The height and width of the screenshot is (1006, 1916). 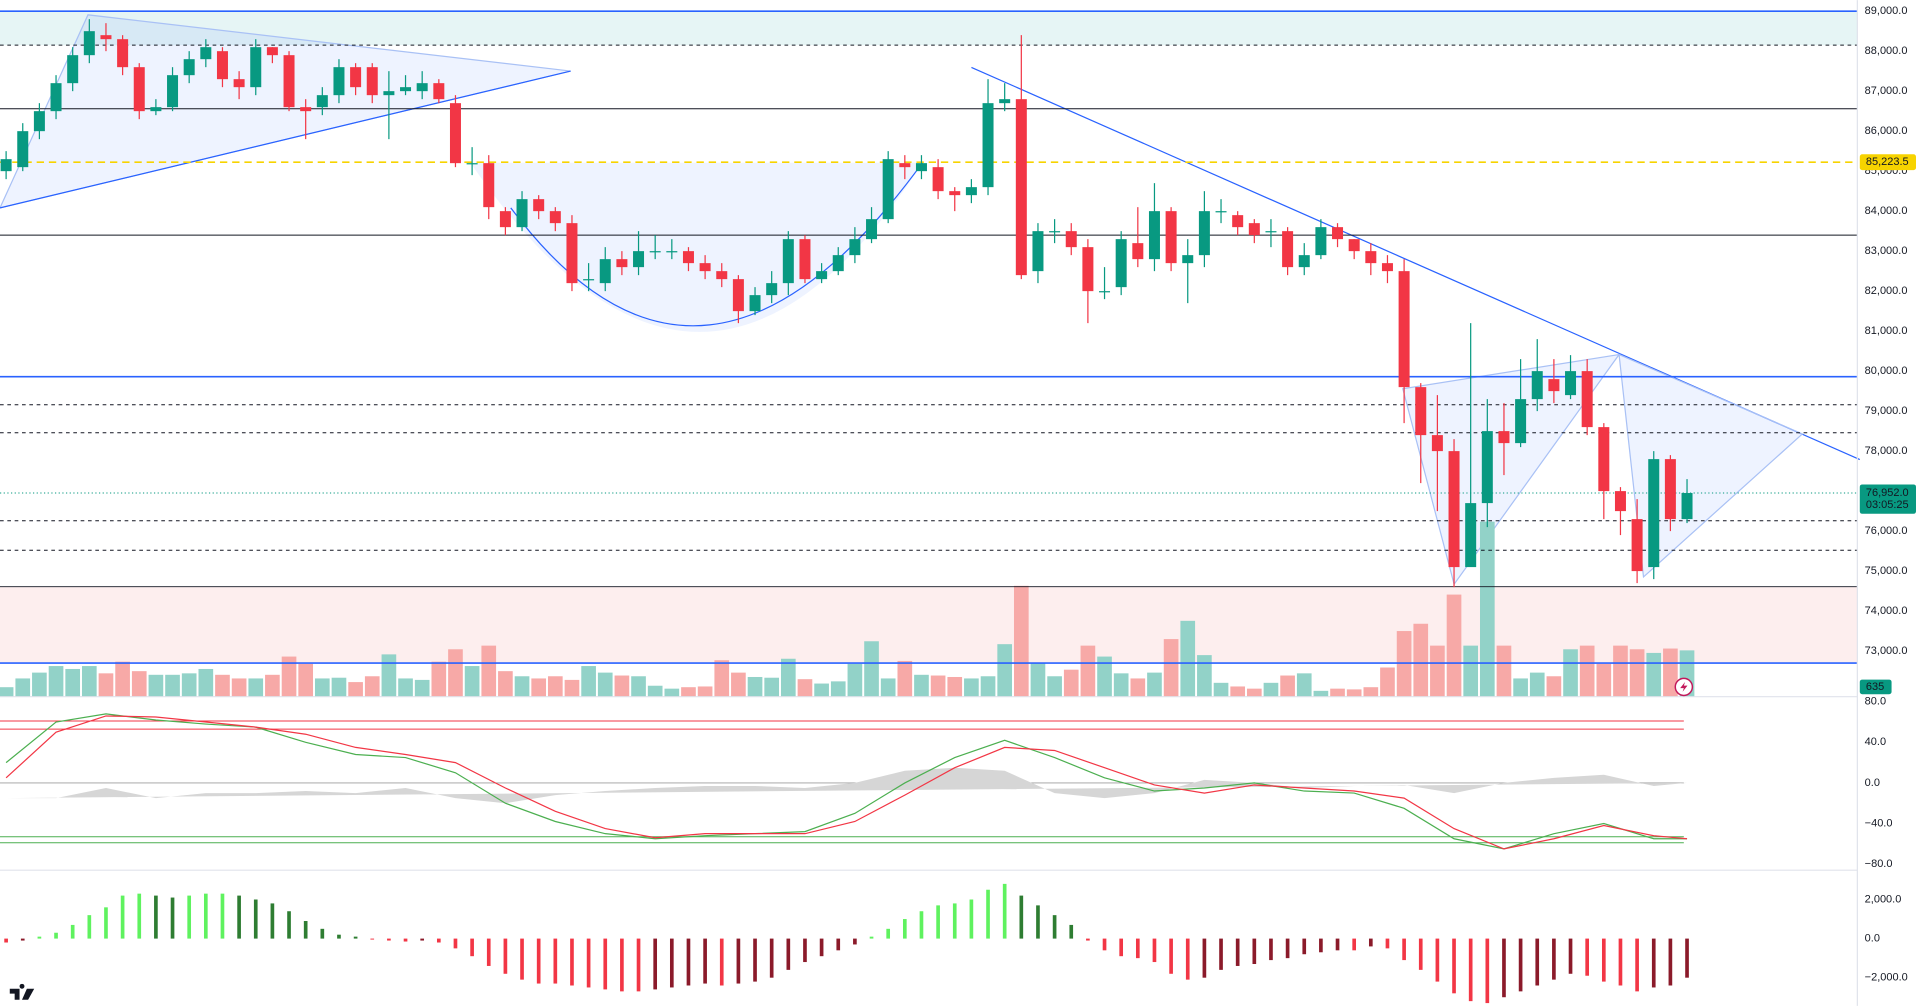 I want to click on last-price-label: 76,952.0, so click(x=1887, y=493).